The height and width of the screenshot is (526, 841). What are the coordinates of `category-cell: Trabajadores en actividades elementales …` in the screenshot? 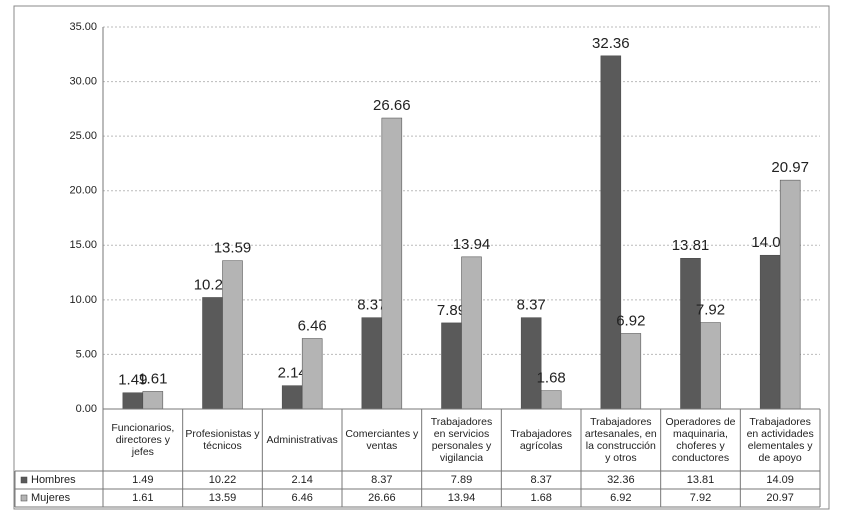 It's located at (780, 440).